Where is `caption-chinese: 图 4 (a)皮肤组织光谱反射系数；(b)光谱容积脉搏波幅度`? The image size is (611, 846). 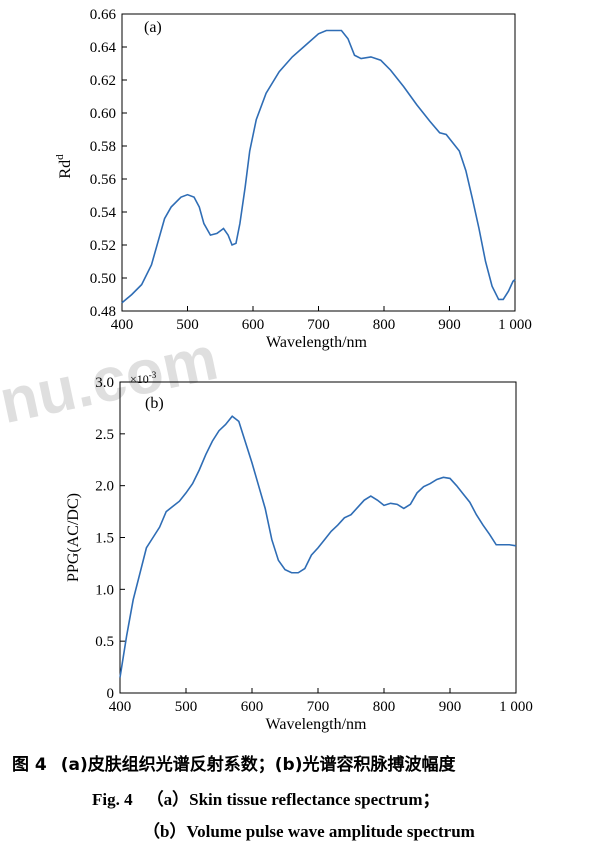 caption-chinese: 图 4 (a)皮肤组织光谱反射系数；(b)光谱容积脉搏波幅度 is located at coordinates (311, 762).